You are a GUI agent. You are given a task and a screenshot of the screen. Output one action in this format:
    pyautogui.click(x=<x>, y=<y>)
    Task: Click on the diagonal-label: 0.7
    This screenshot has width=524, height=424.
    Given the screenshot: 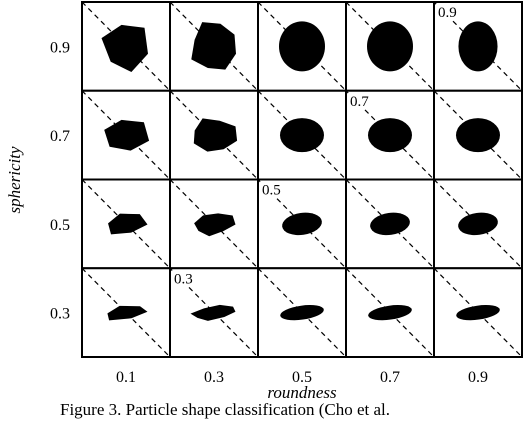 What is the action you would take?
    pyautogui.click(x=359, y=102)
    